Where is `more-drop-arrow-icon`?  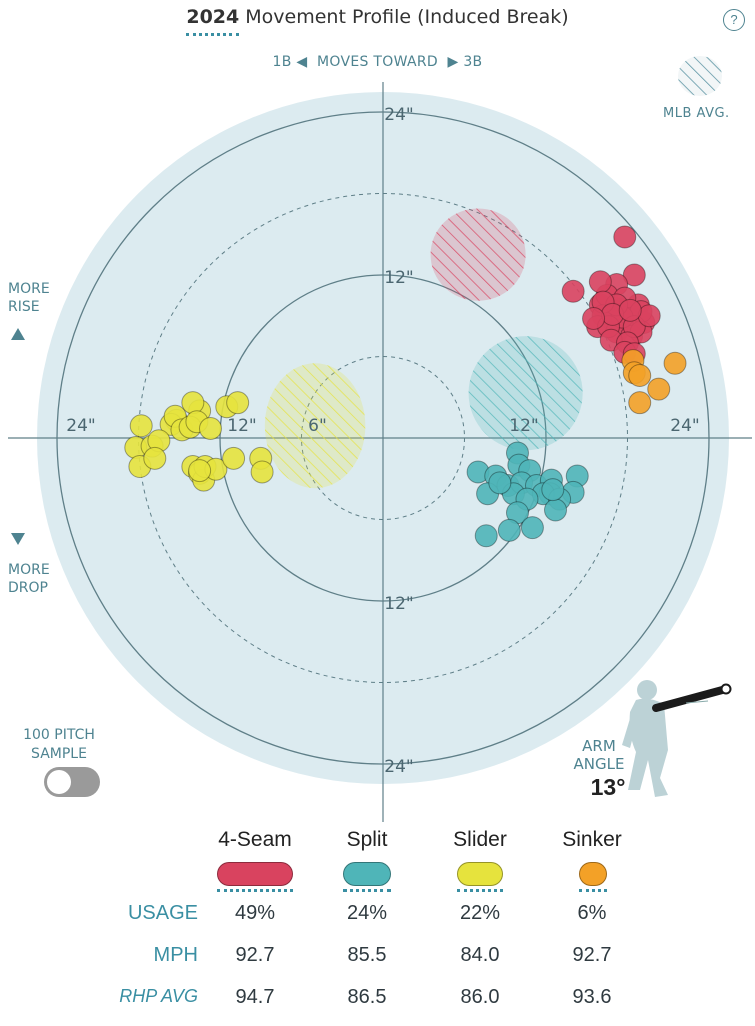 more-drop-arrow-icon is located at coordinates (18, 539).